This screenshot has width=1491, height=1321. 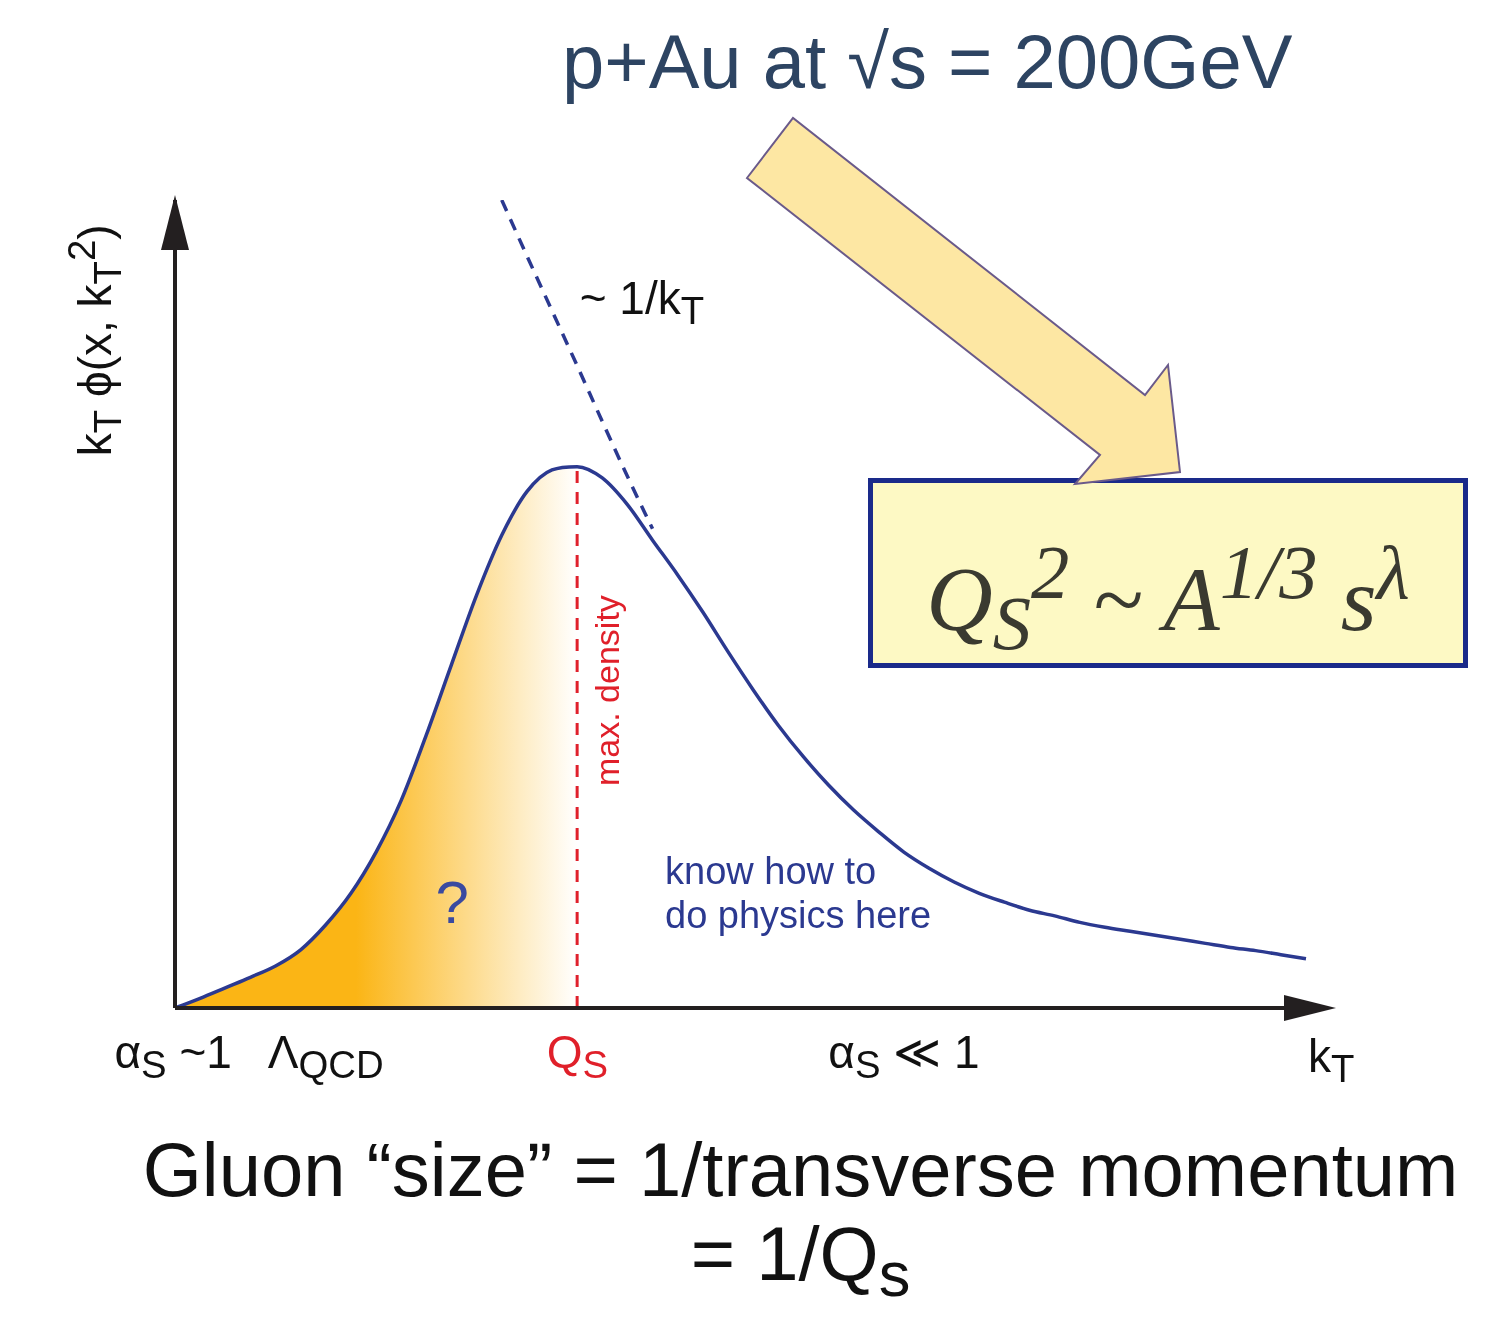 I want to click on ref-line-label: max. density, so click(x=607, y=690).